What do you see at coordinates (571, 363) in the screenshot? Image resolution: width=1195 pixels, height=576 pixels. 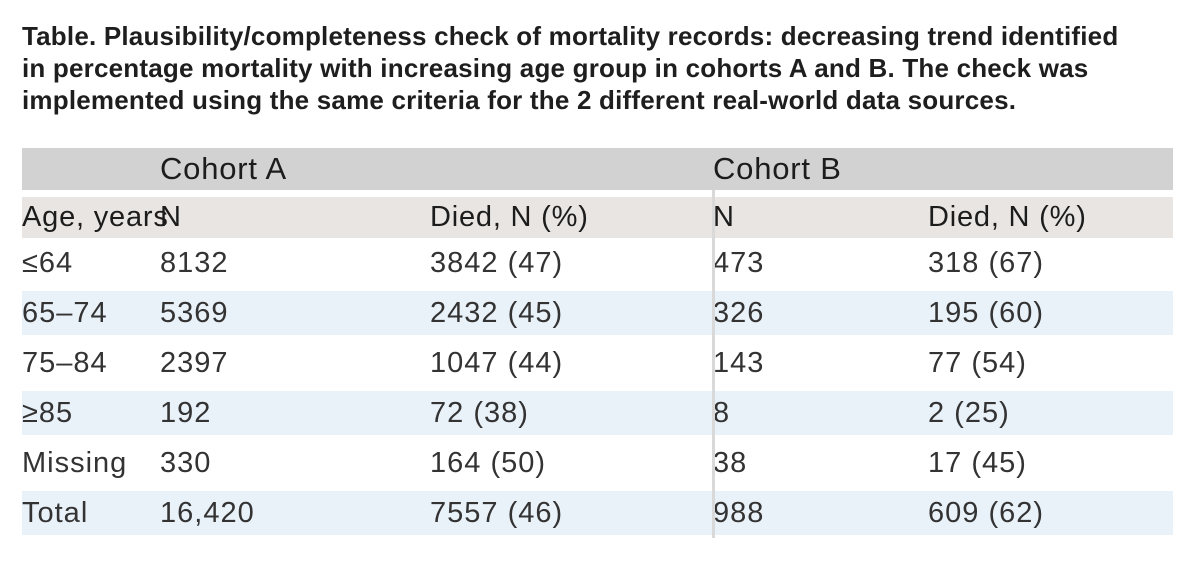 I see `cell-died-a: 1047 (44)` at bounding box center [571, 363].